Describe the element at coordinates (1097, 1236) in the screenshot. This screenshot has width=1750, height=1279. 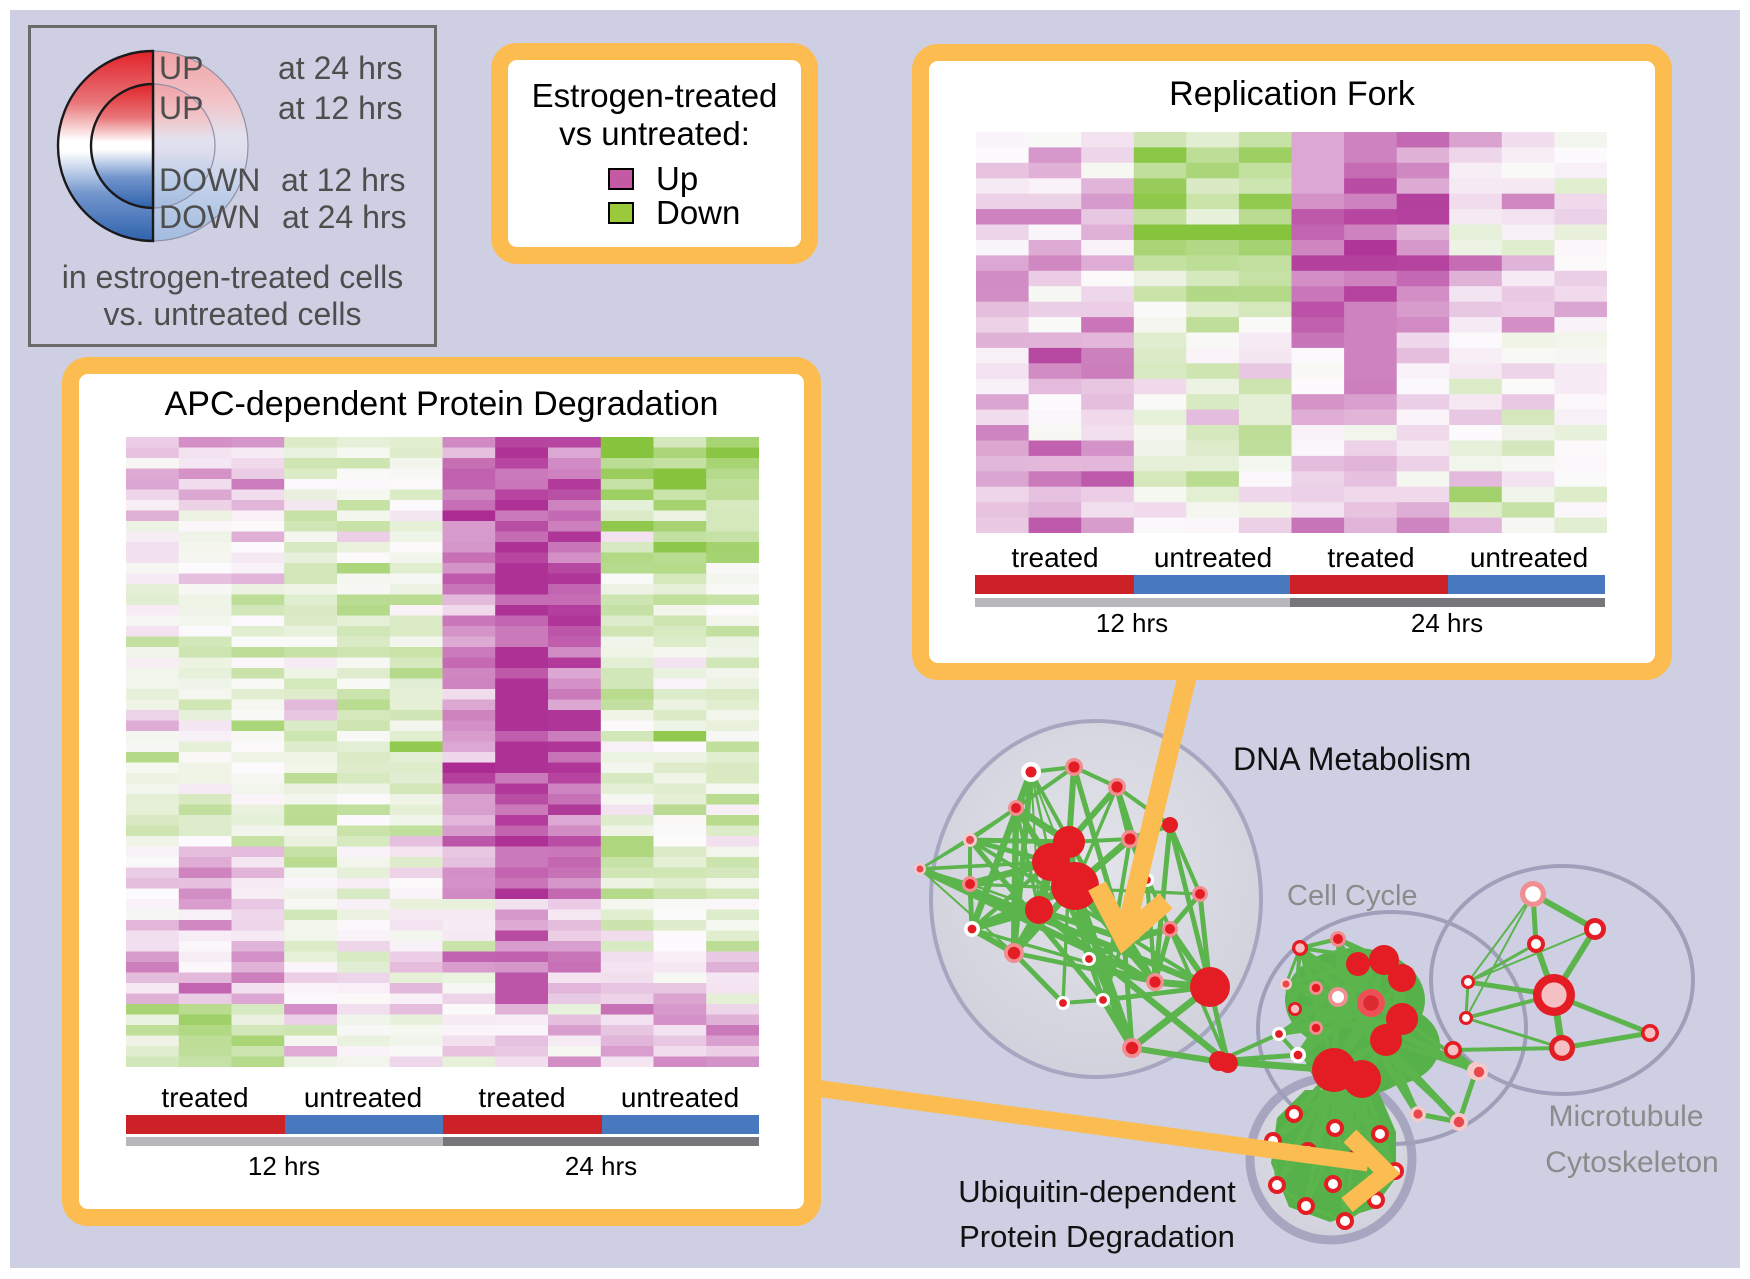
I see `svg-text: Protein Degradation` at that location.